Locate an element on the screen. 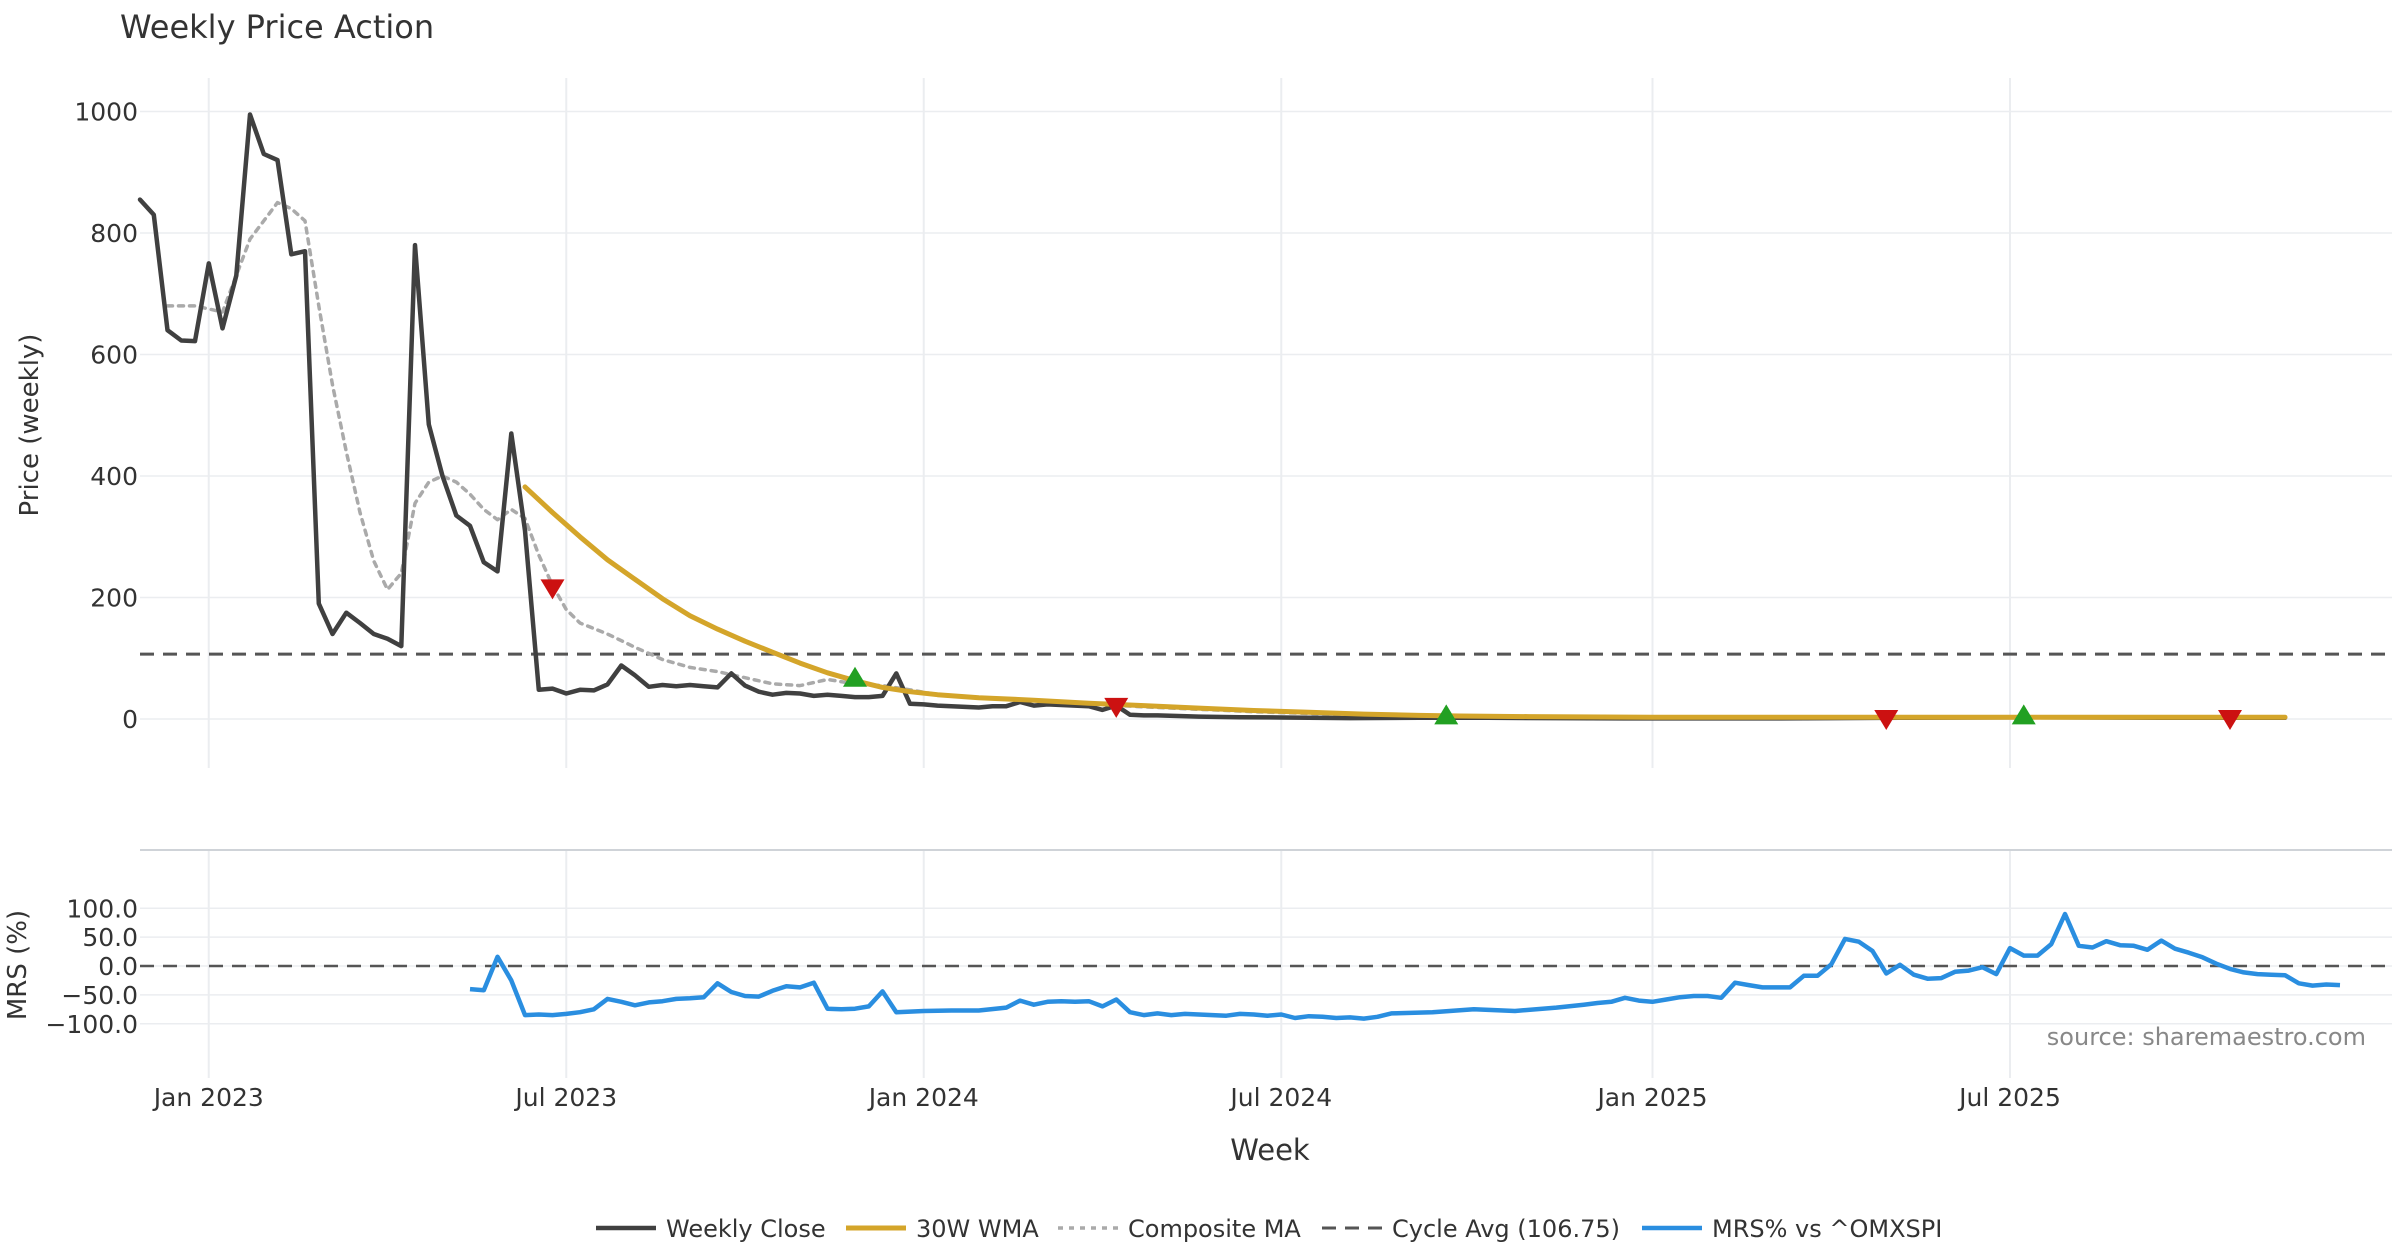 This screenshot has height=1260, width=2400. x-tick-0: Jan 2023 is located at coordinates (208, 1097).